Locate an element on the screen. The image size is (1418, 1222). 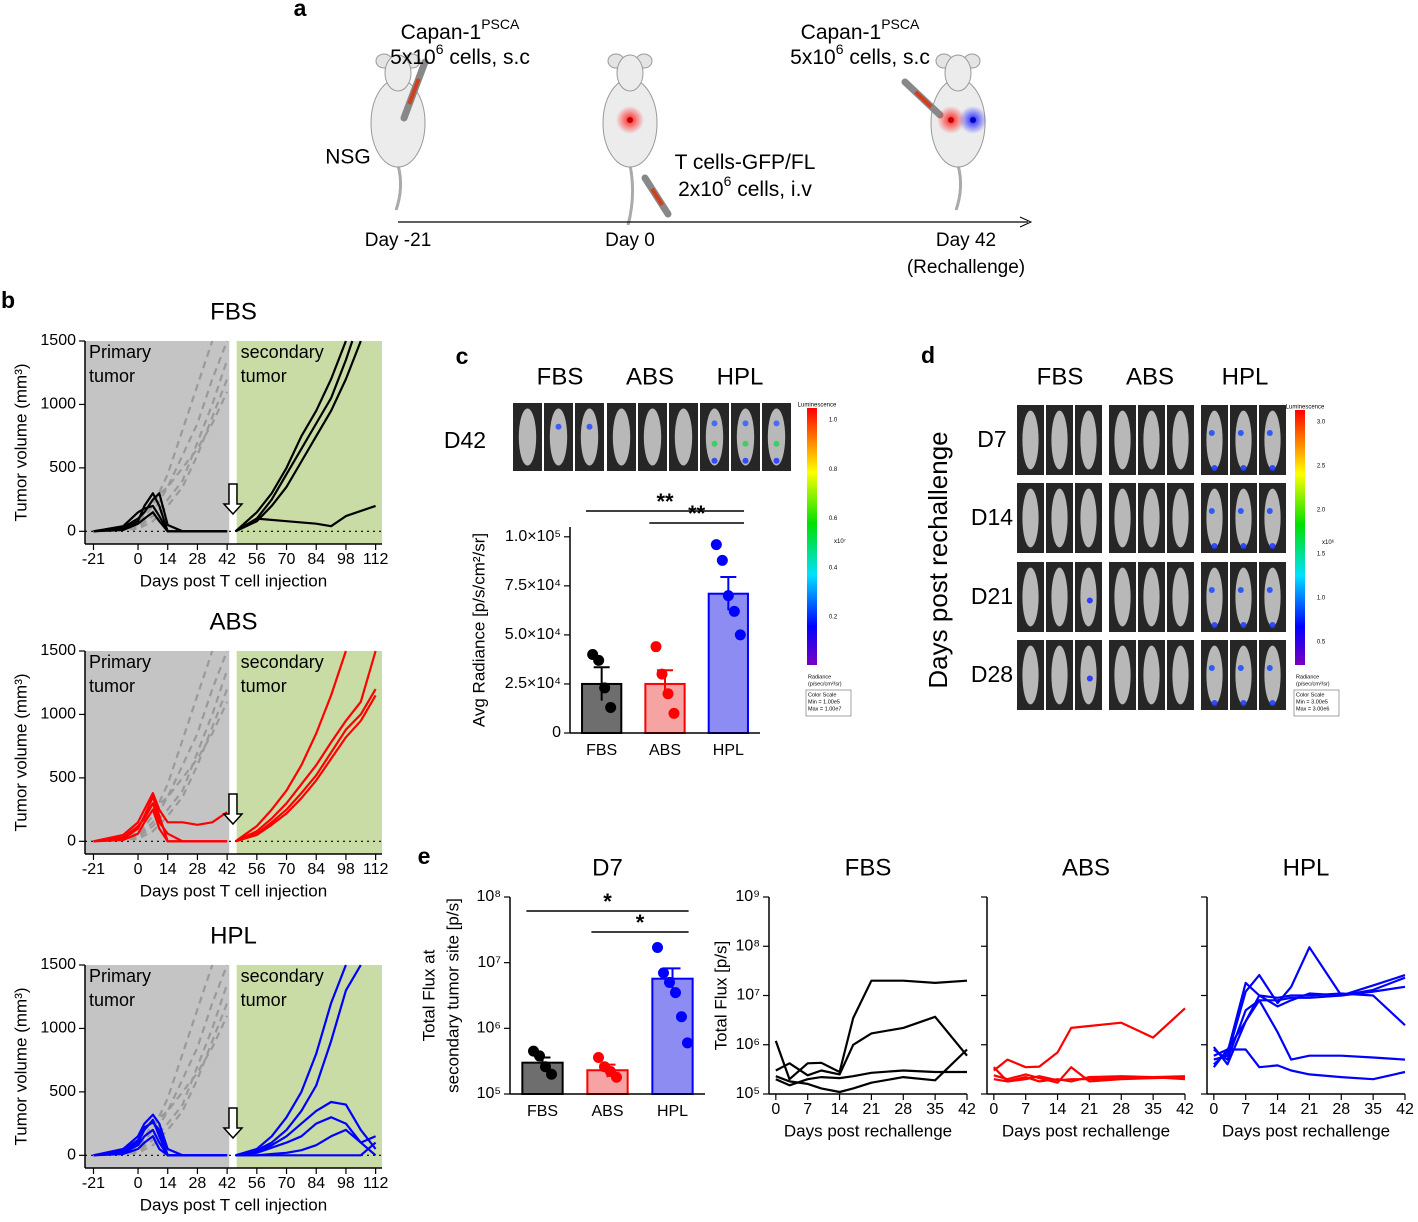
y-tick-label: 2.5×10⁴ is located at coordinates (533, 683).